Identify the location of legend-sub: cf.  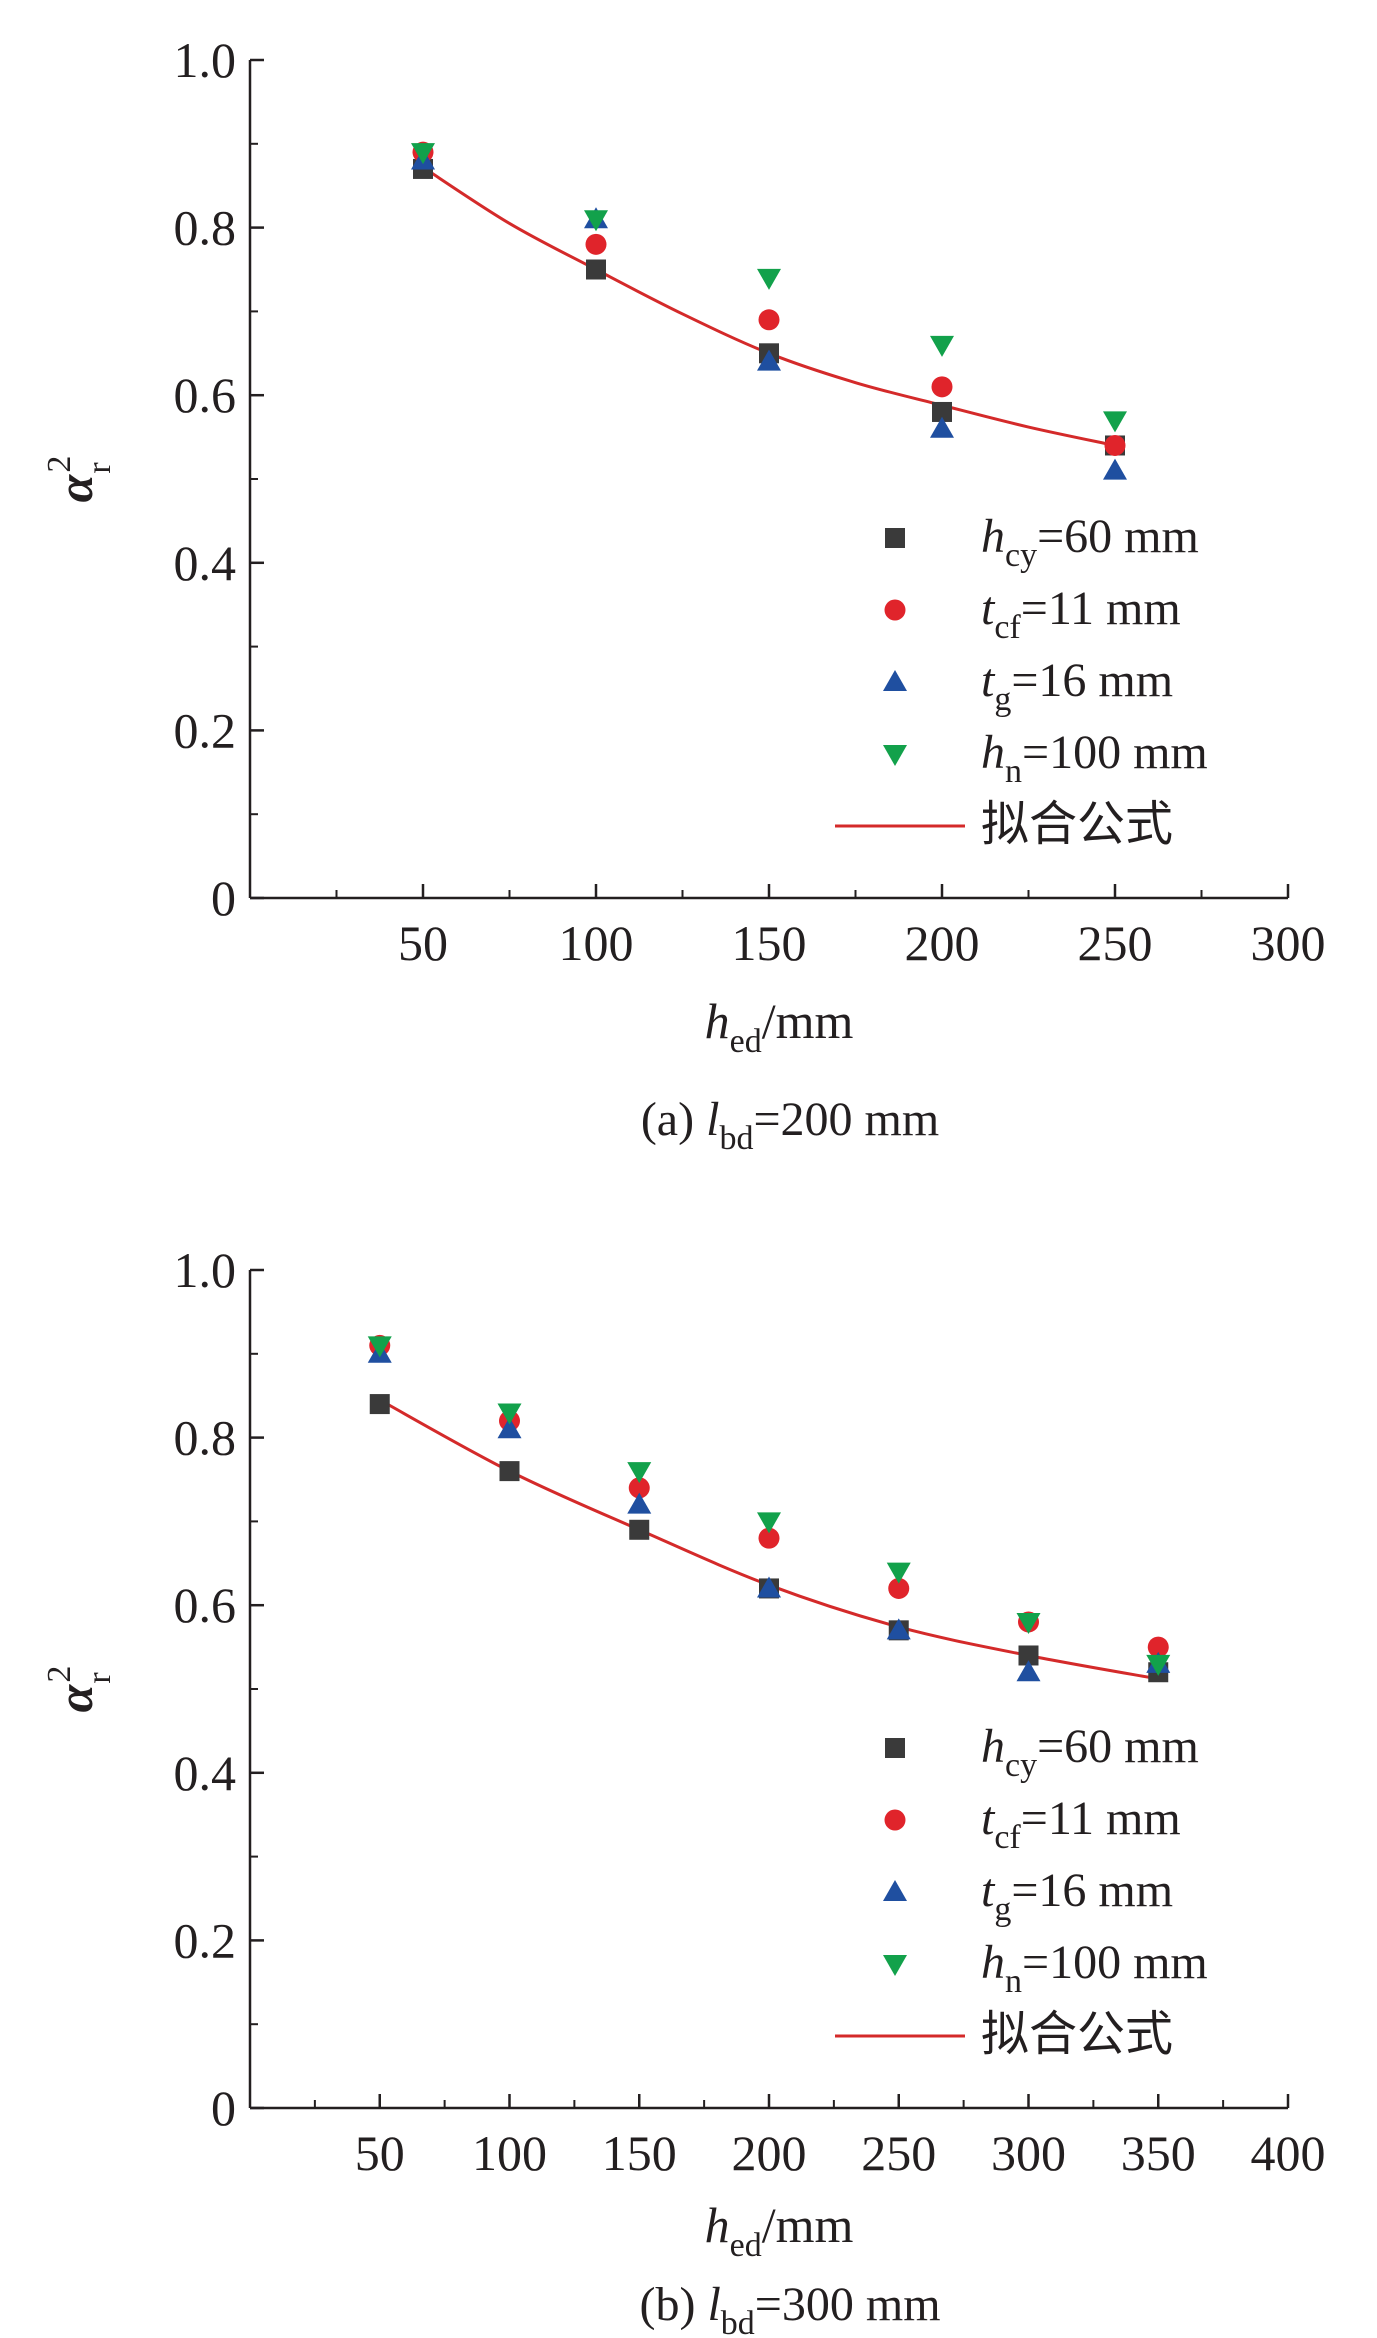
(1007, 1837).